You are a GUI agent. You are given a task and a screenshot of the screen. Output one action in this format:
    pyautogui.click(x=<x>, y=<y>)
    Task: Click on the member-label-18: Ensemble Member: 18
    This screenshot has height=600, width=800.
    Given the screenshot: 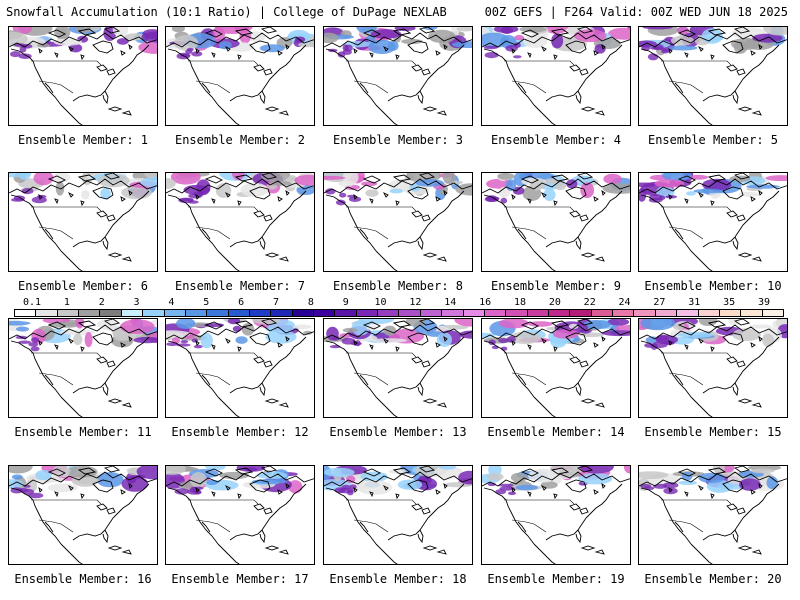 What is the action you would take?
    pyautogui.click(x=398, y=579)
    